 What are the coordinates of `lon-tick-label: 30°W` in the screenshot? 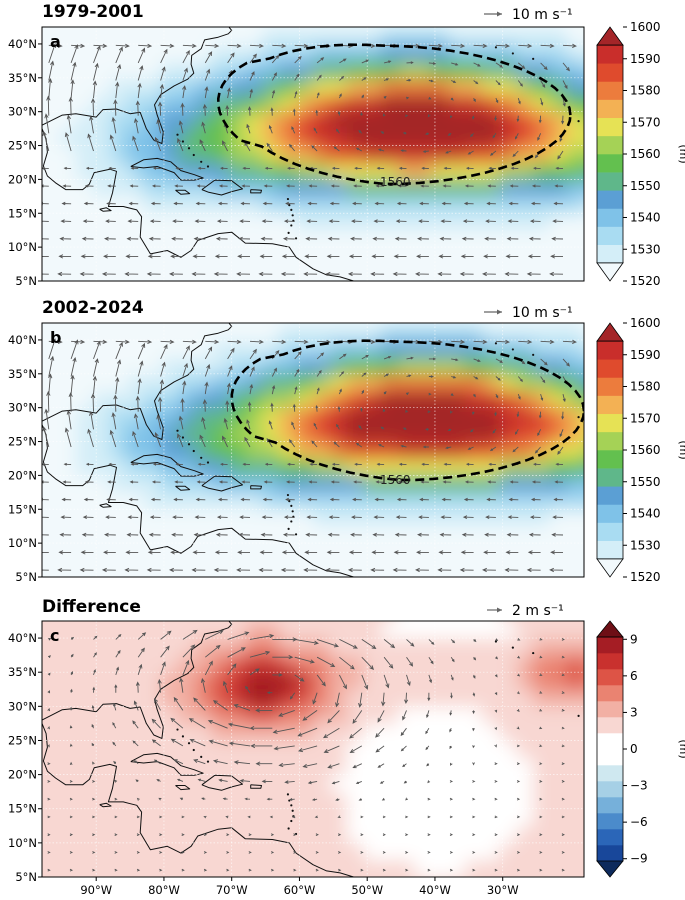 It's located at (503, 890).